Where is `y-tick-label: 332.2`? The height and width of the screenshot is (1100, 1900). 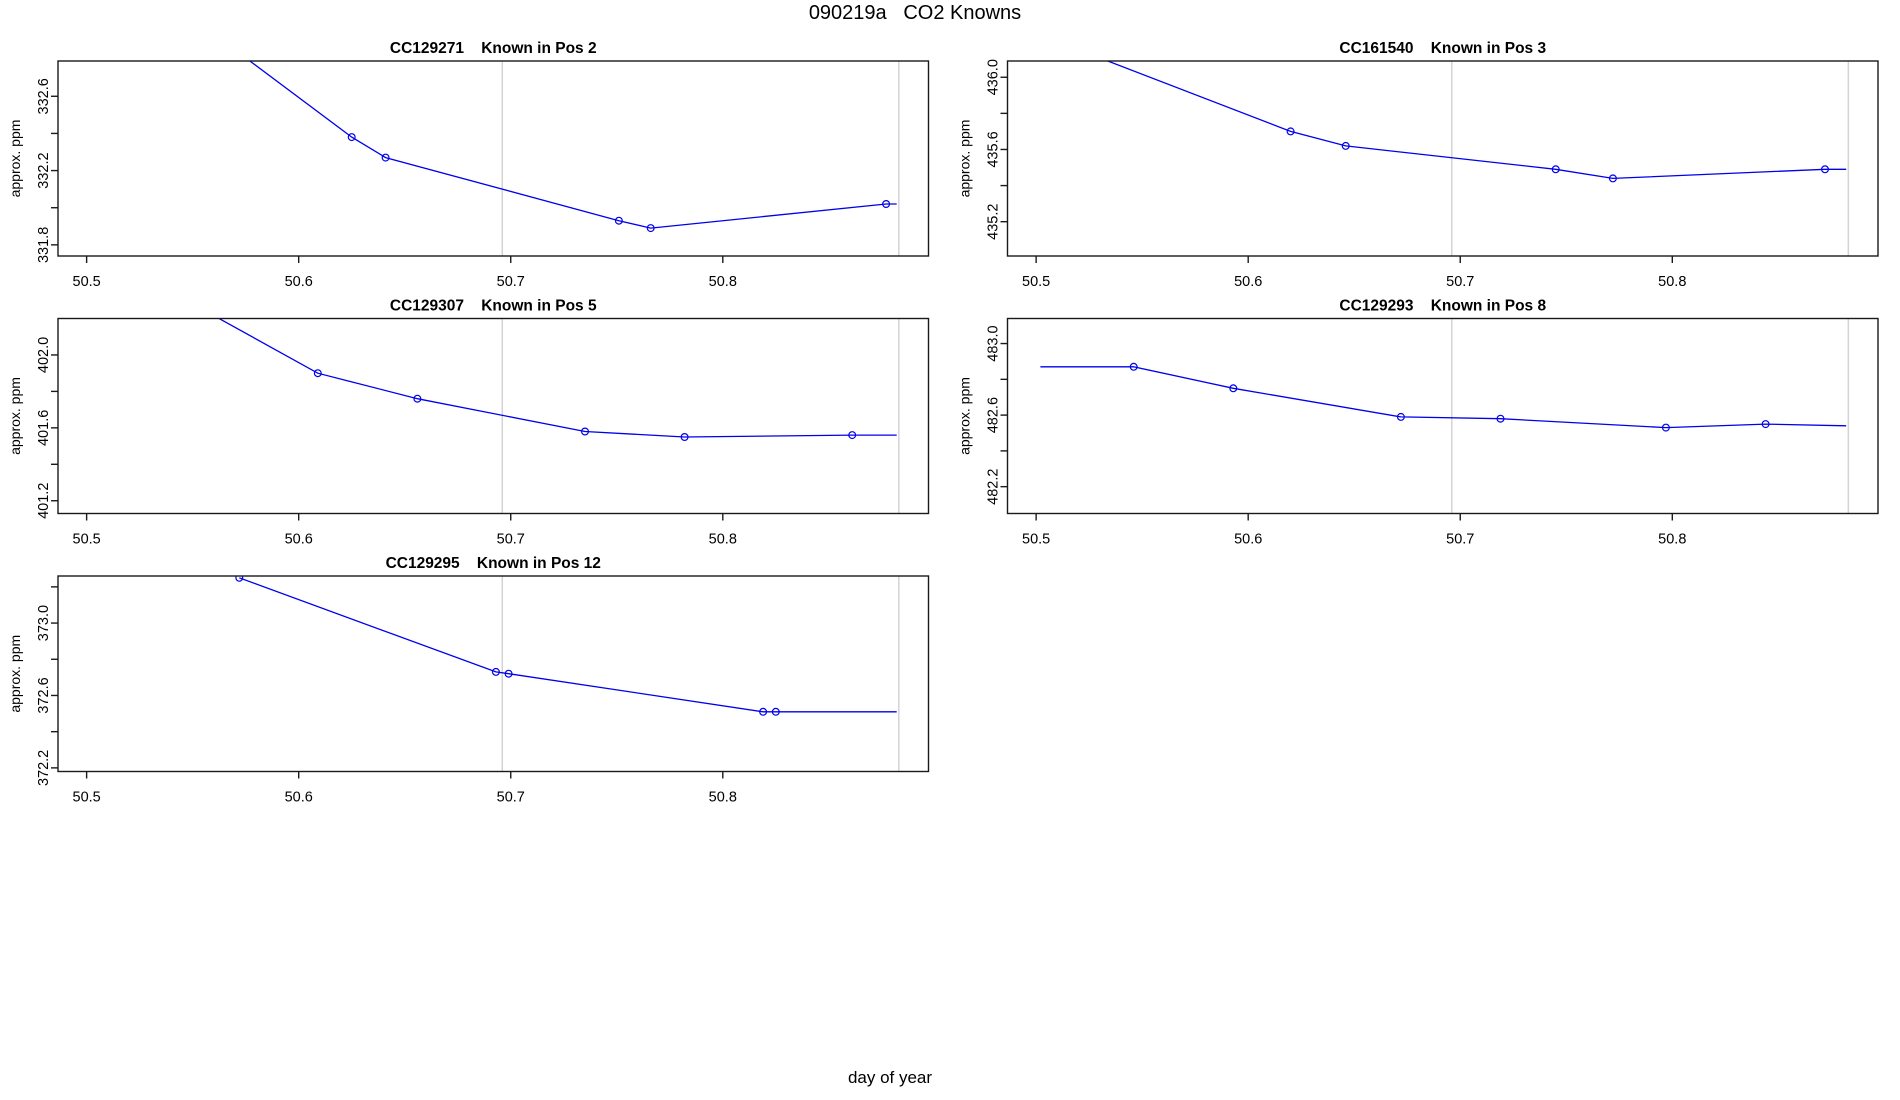
y-tick-label: 332.2 is located at coordinates (44, 170).